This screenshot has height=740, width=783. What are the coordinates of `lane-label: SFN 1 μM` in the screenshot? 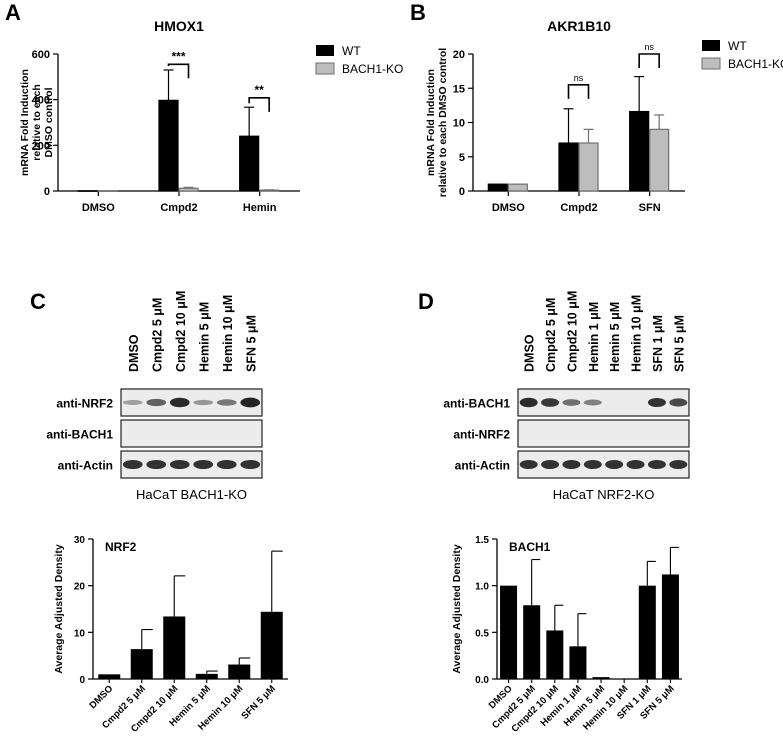 It's located at (658, 343).